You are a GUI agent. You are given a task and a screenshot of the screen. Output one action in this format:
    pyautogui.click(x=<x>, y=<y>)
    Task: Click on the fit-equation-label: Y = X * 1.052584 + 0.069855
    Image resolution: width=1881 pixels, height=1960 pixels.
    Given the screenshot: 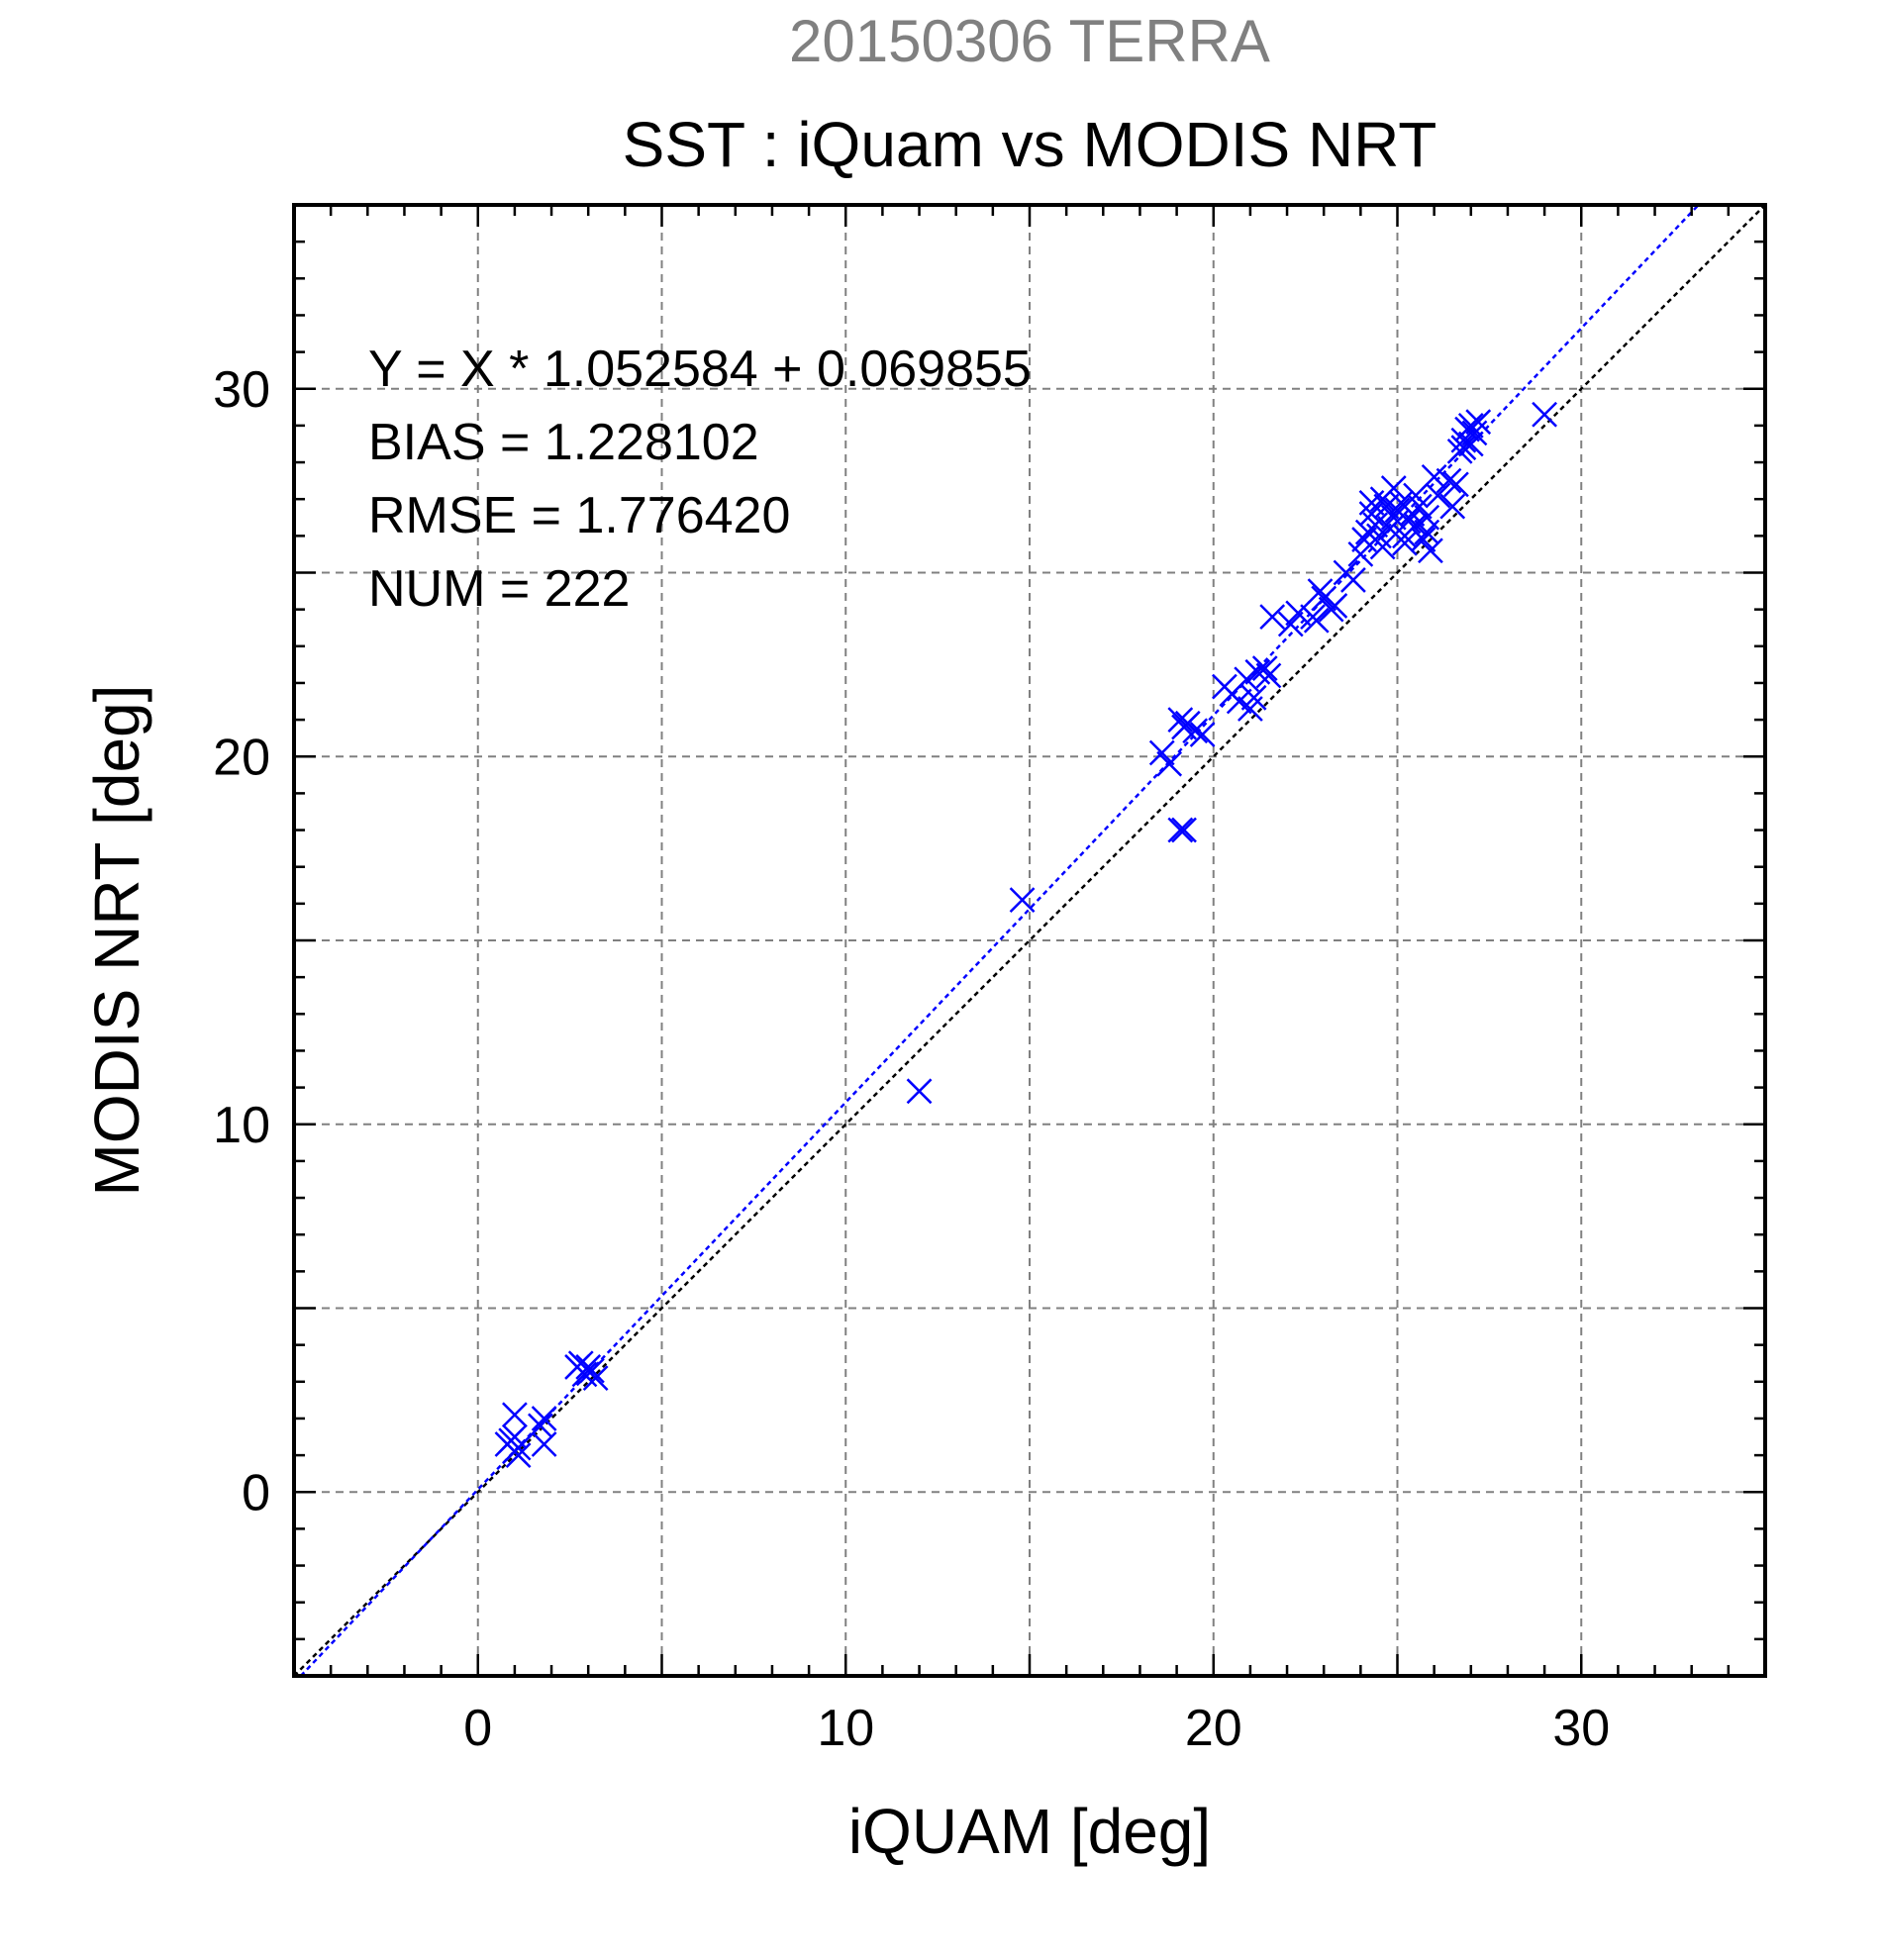 What is the action you would take?
    pyautogui.click(x=700, y=369)
    